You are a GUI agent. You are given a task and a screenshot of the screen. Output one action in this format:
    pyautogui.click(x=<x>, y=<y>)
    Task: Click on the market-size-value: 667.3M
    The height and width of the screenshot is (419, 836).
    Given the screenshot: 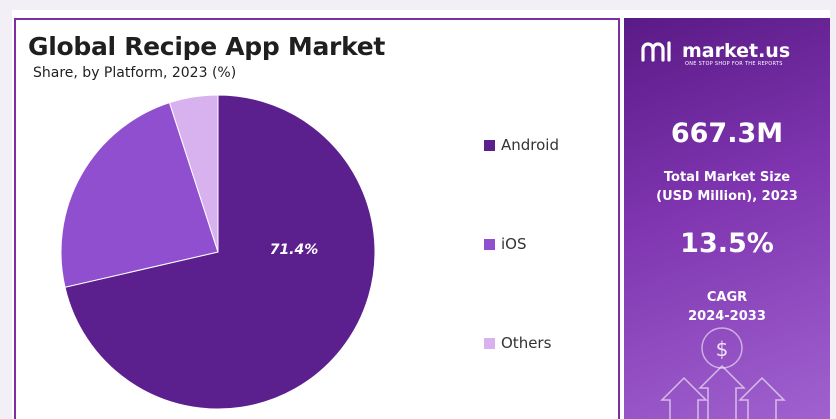 What is the action you would take?
    pyautogui.click(x=727, y=133)
    